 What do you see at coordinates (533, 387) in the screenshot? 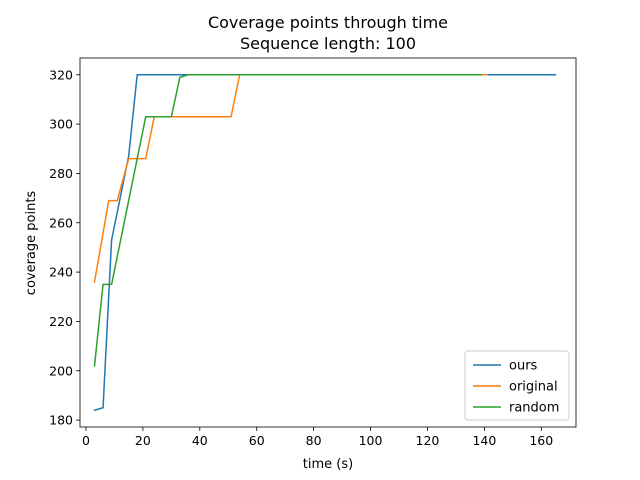
I see `legend-label-original: original` at bounding box center [533, 387].